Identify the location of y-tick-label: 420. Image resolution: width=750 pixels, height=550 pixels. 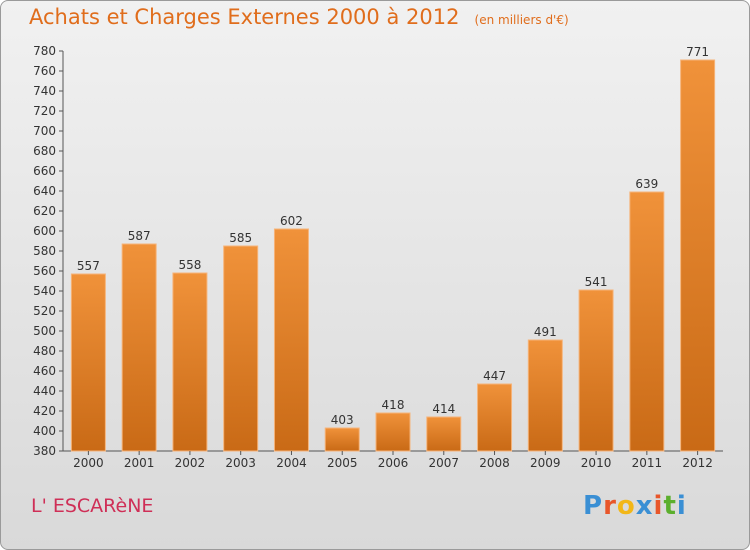
(44, 411).